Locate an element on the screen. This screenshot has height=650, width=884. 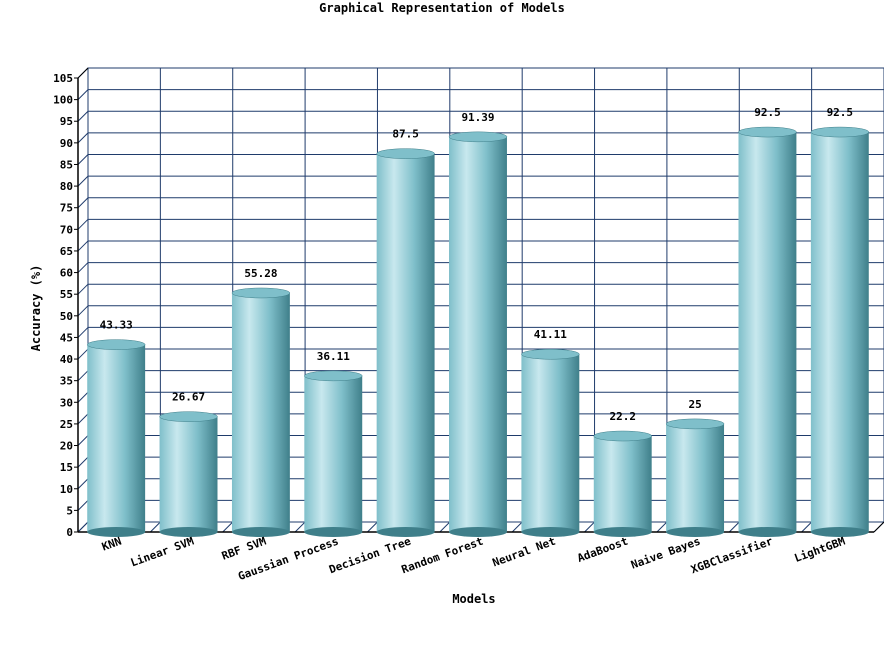
x-tick-label: Linear SVM is located at coordinates (162, 551).